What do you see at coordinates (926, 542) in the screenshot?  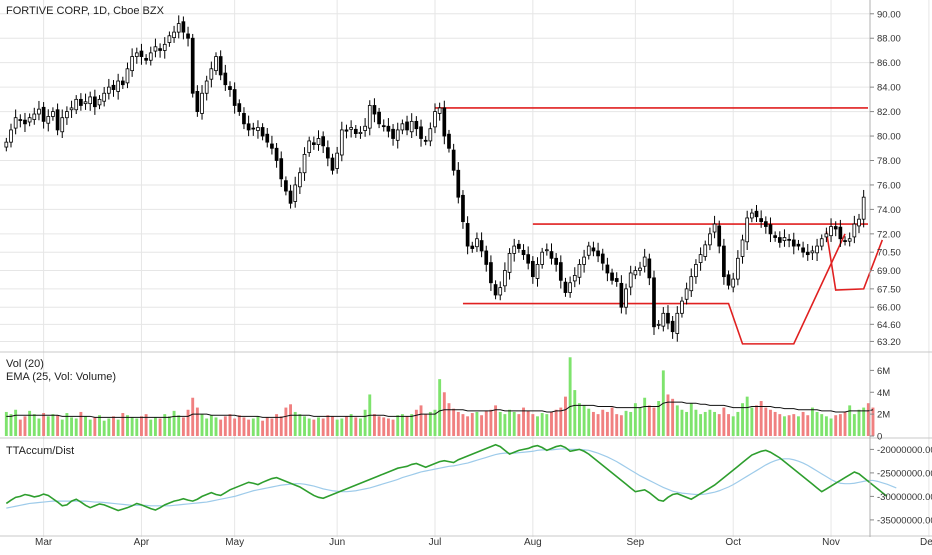 I see `x-tick-label: Dec` at bounding box center [926, 542].